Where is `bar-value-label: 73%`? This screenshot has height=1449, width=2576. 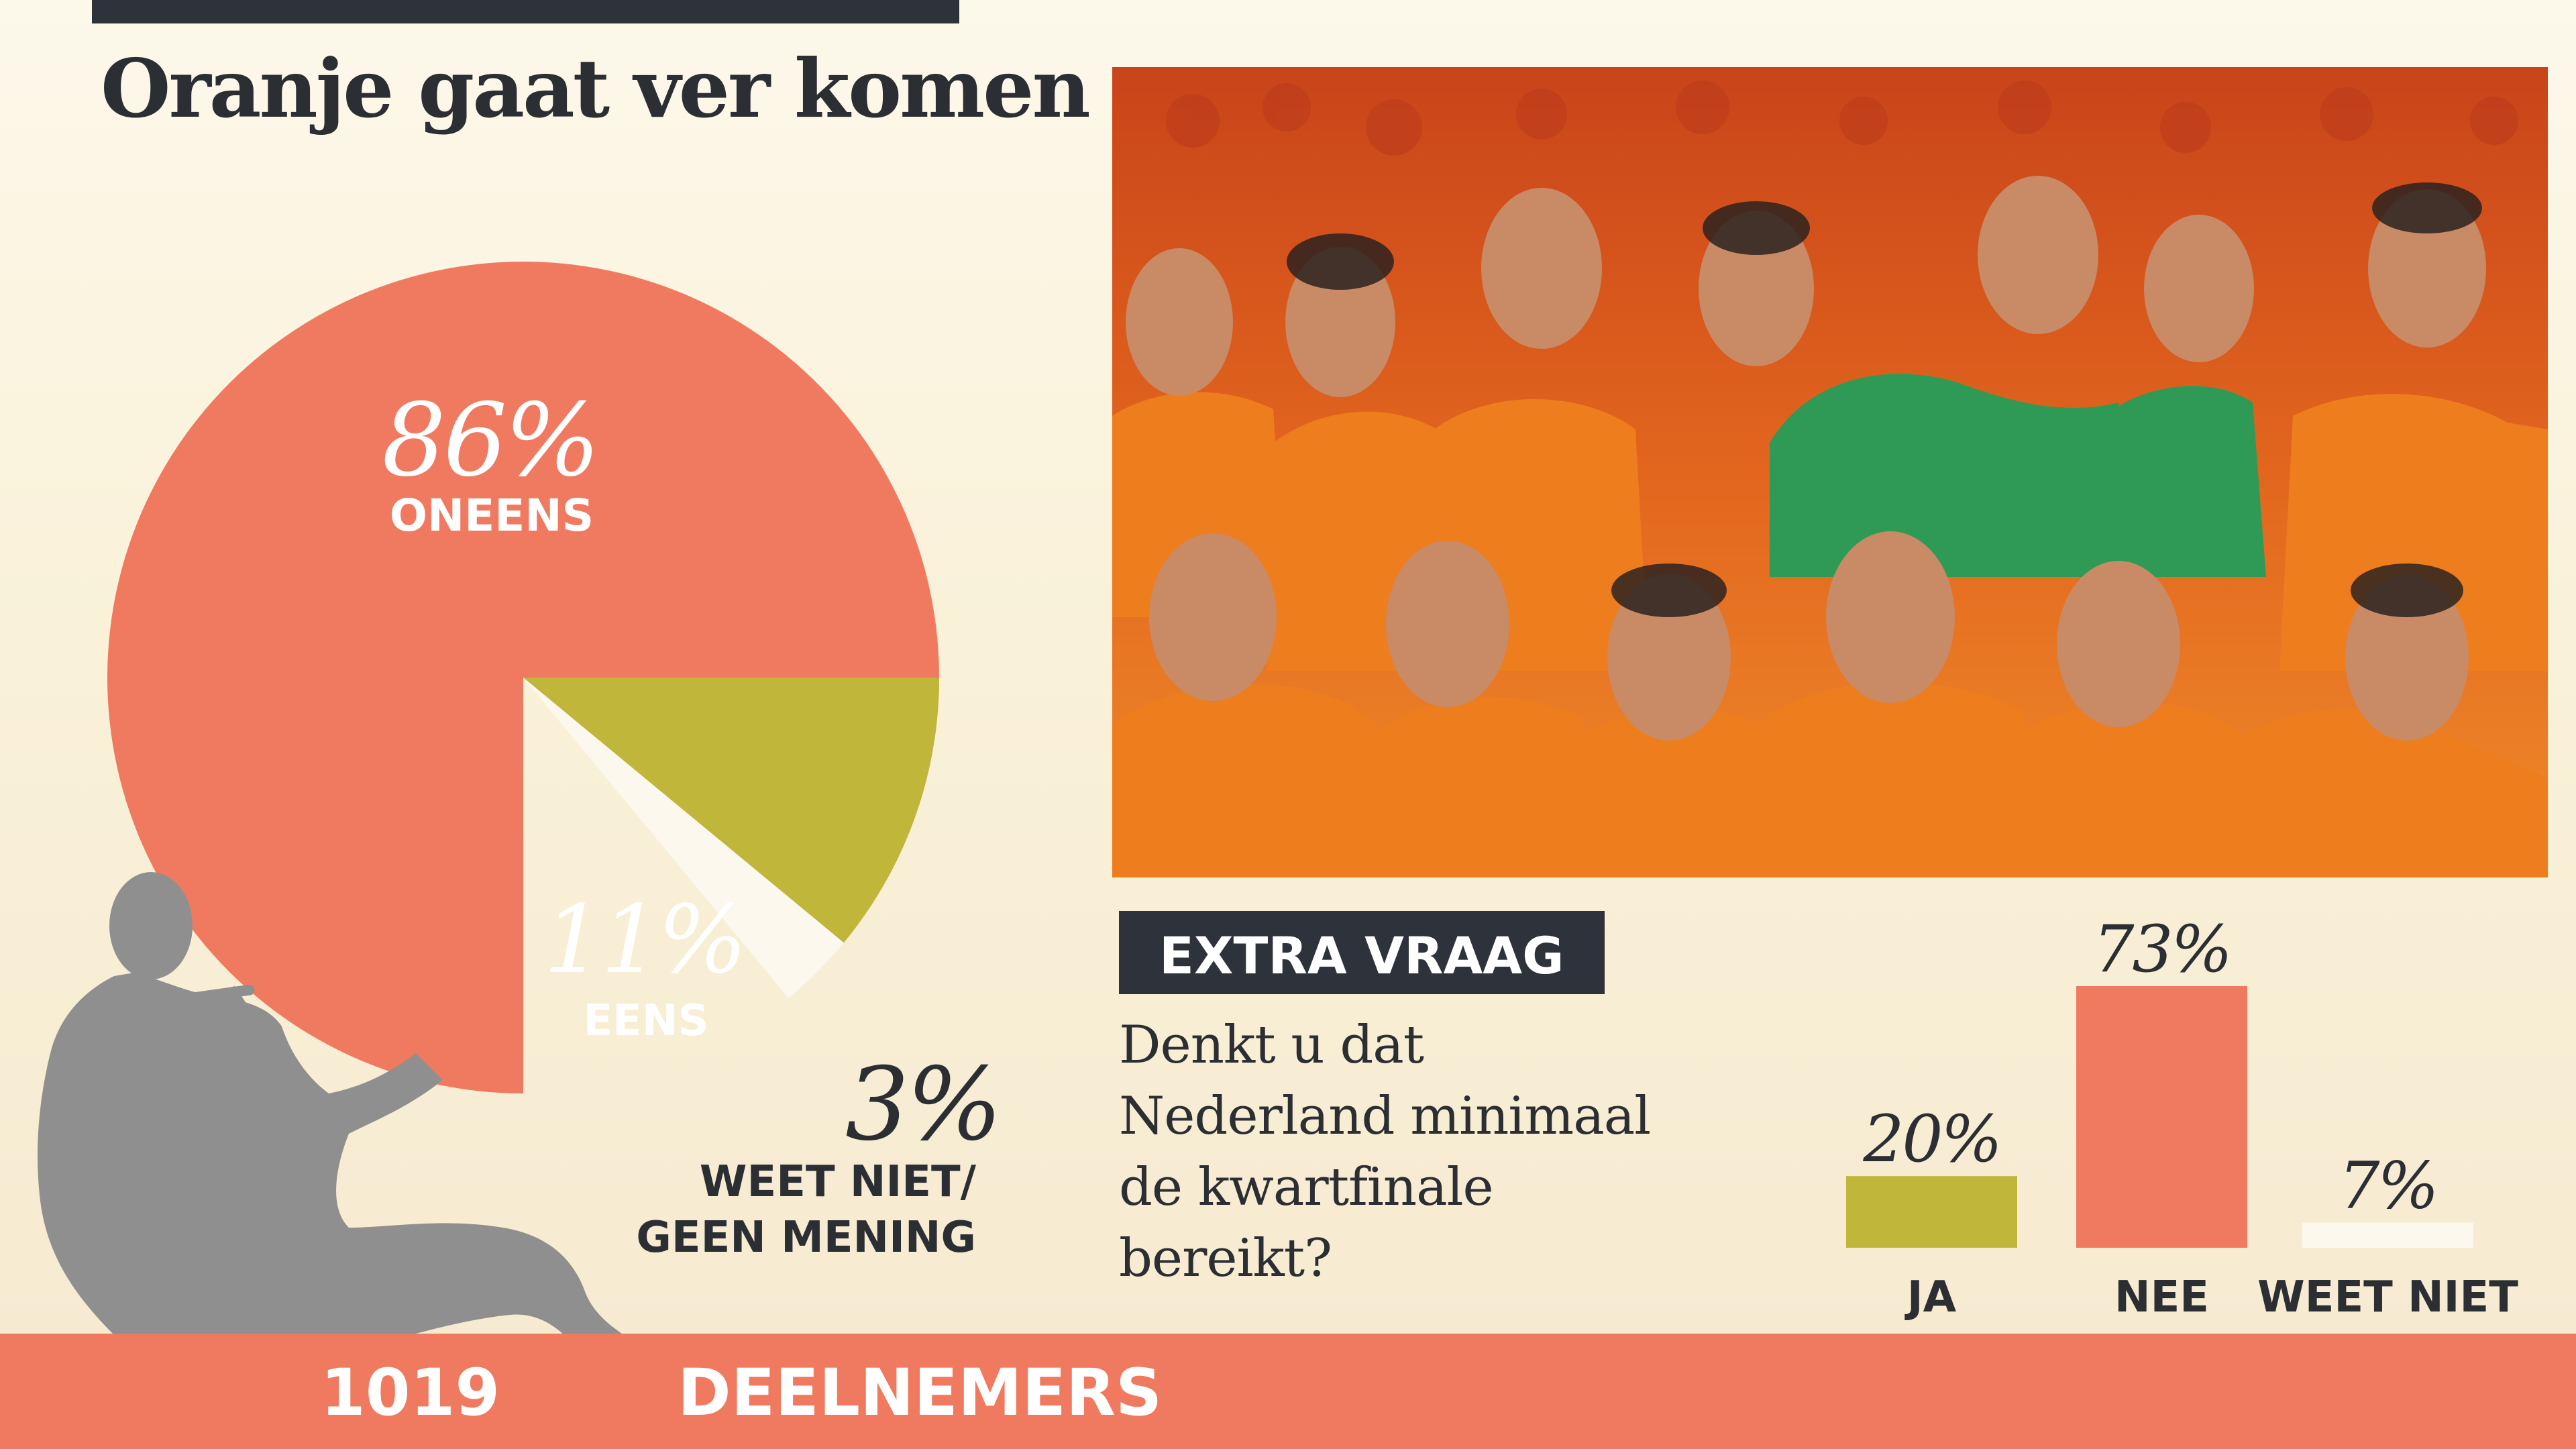
bar-value-label: 73% is located at coordinates (2161, 949).